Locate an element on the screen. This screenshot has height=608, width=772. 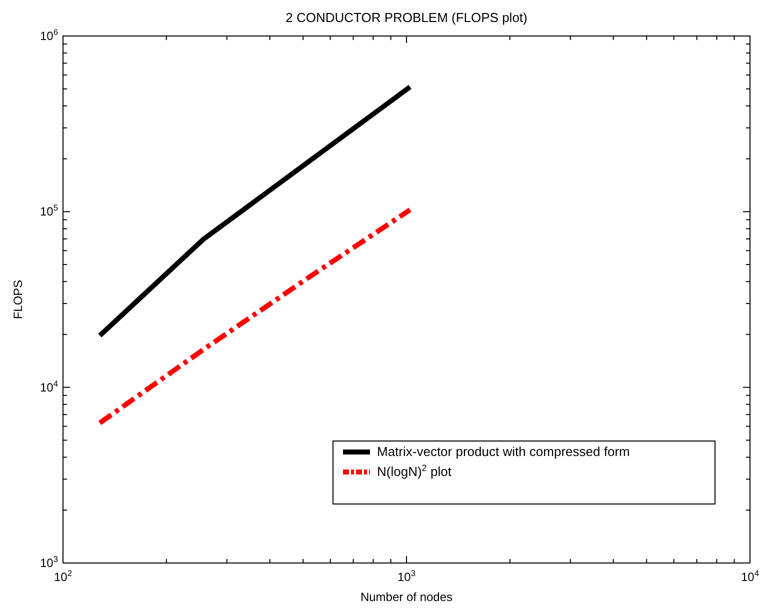
y-tick-label: 10$^{6}$ is located at coordinates (49, 35).